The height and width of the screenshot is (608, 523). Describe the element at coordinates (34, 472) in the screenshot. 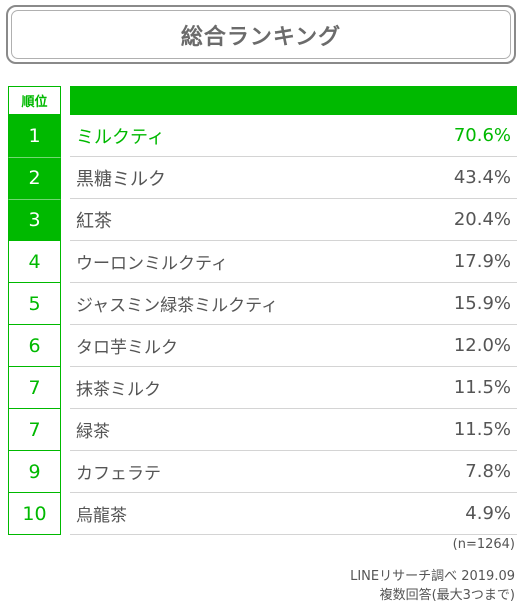

I see `rank-cell: 9` at that location.